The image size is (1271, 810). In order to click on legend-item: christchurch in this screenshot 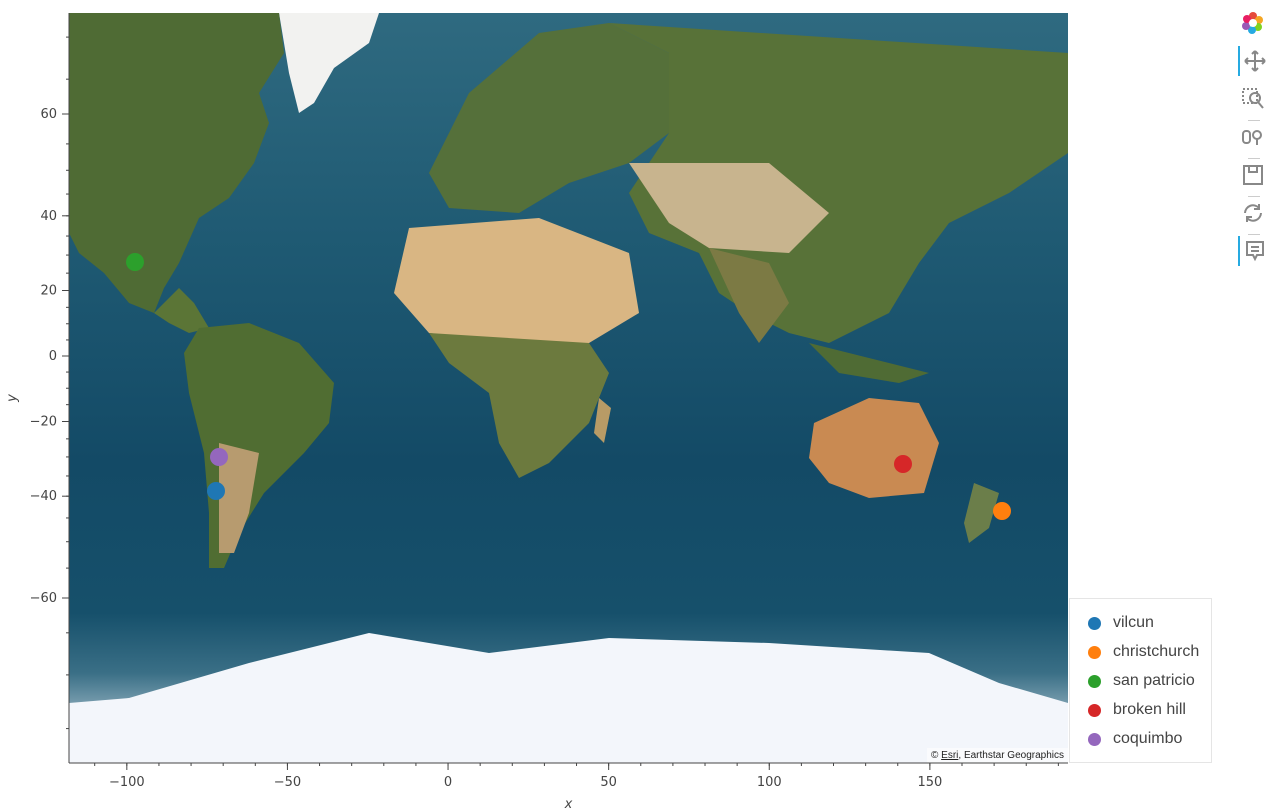, I will do `click(1143, 652)`.